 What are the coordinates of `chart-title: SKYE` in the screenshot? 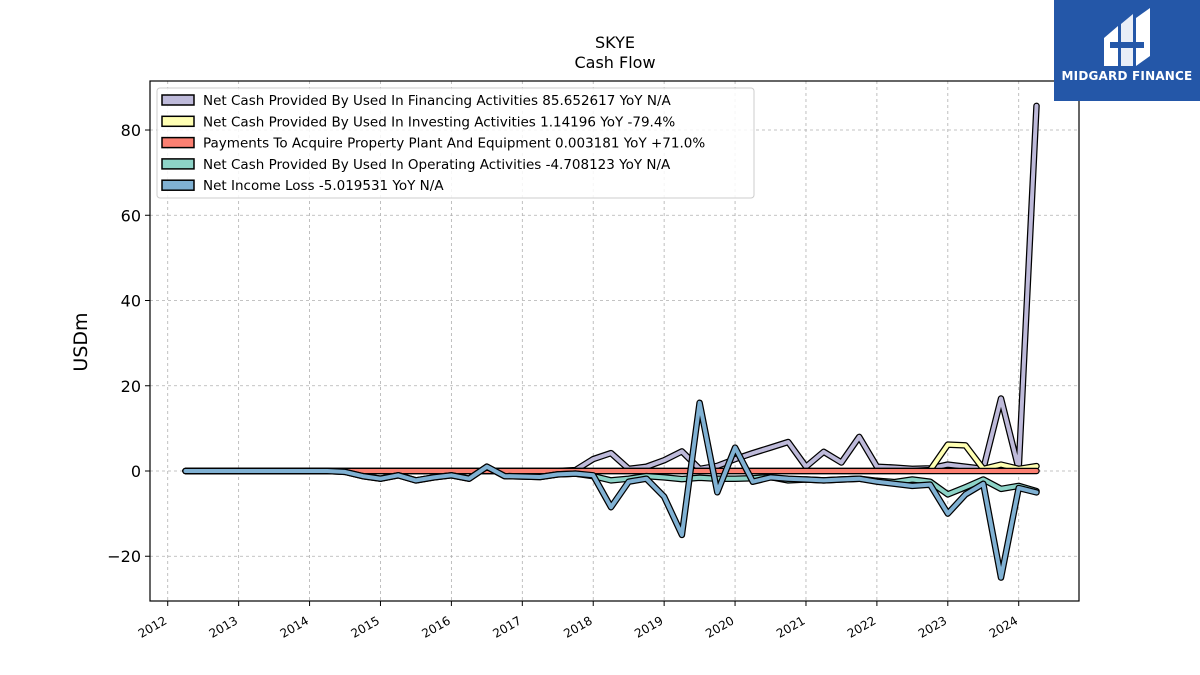 It's located at (615, 42).